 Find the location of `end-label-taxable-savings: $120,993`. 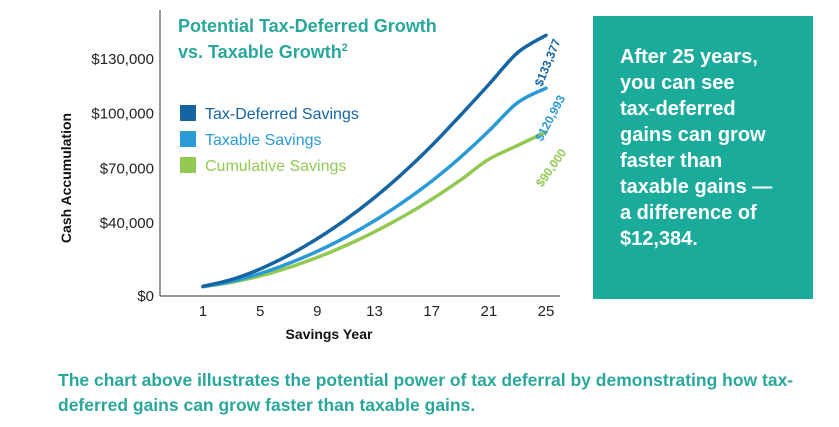

end-label-taxable-savings: $120,993 is located at coordinates (550, 118).